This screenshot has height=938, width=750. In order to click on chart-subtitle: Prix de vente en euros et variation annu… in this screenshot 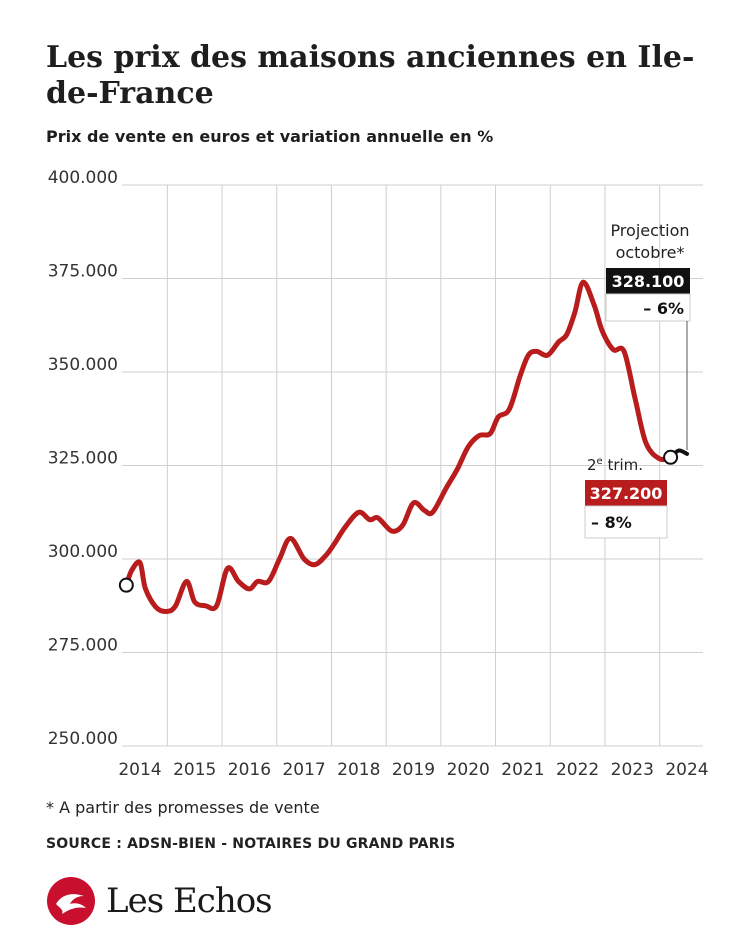, I will do `click(270, 136)`.